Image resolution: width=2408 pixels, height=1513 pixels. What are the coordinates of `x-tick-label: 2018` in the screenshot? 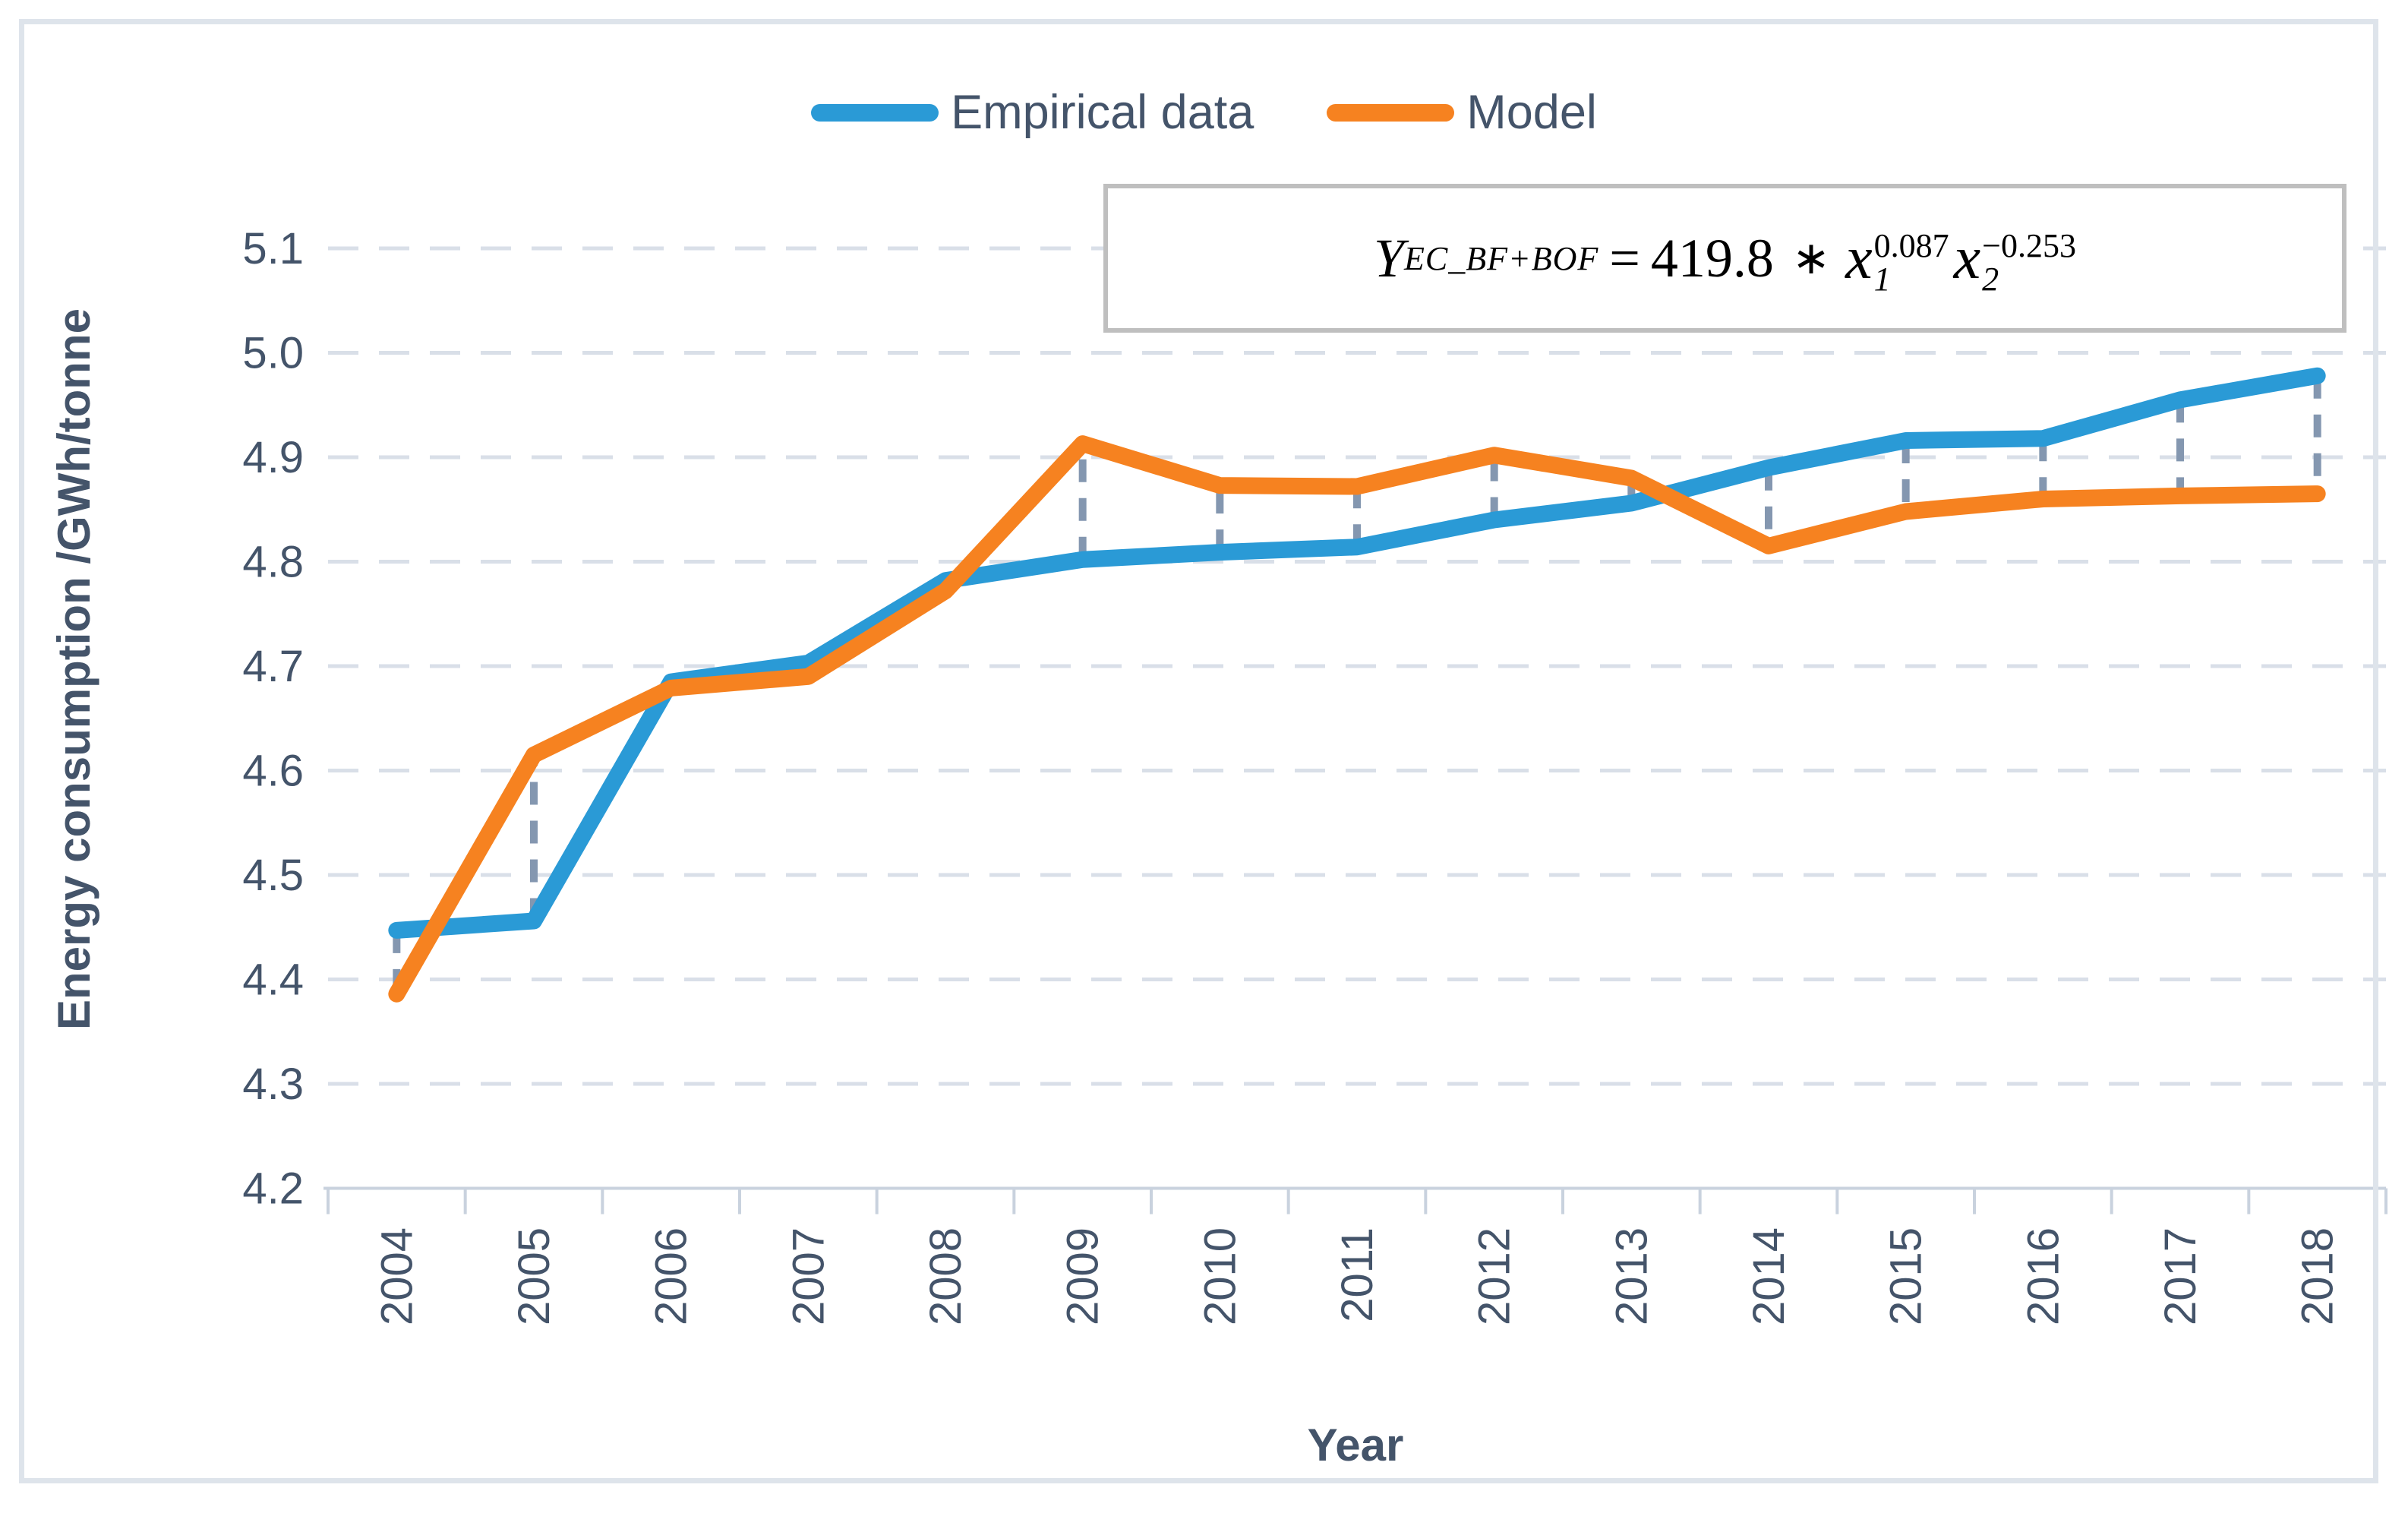 It's located at (2318, 1276).